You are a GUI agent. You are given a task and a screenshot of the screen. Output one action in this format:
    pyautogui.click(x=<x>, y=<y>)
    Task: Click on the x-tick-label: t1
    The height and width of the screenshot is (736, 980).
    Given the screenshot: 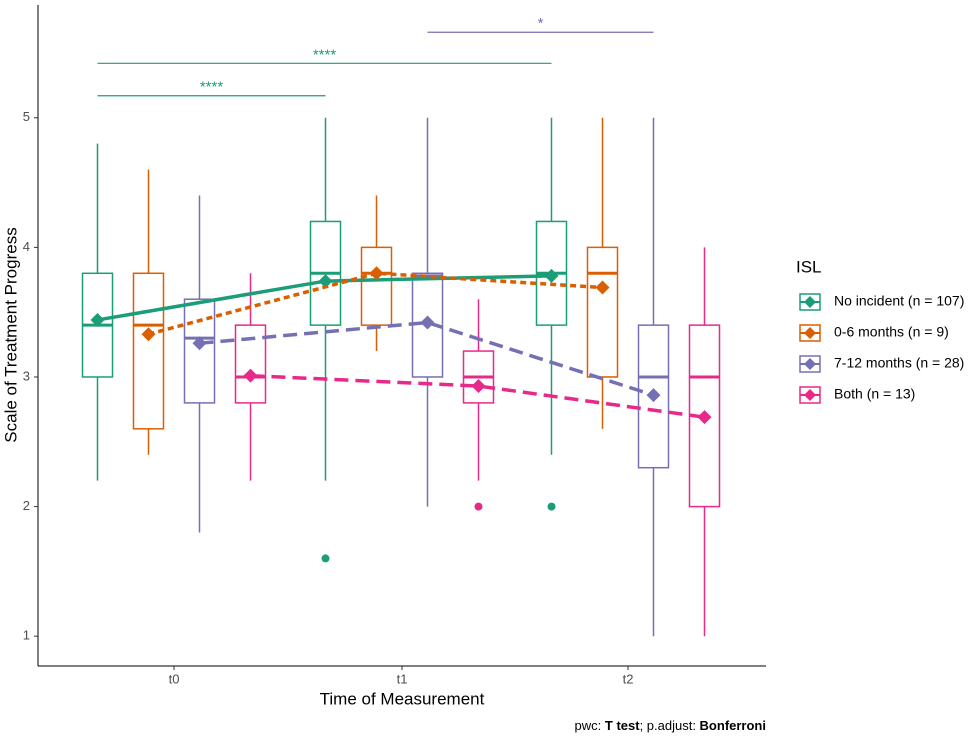 What is the action you would take?
    pyautogui.click(x=402, y=678)
    